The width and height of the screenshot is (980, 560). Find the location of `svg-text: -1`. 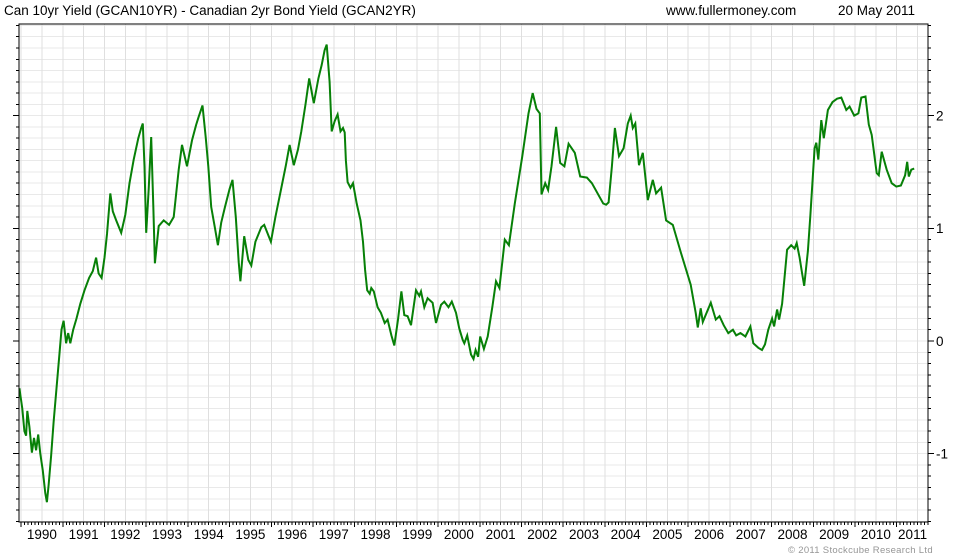

svg-text: -1 is located at coordinates (942, 454).